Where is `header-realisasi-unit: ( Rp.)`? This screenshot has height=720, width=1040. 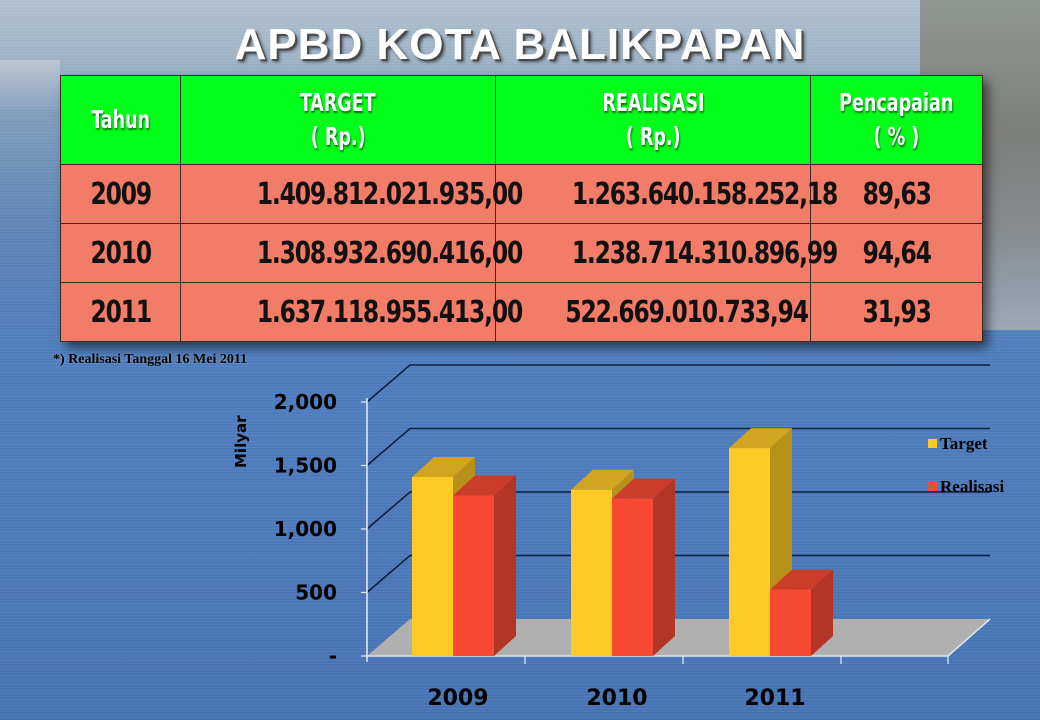
header-realisasi-unit: ( Rp.) is located at coordinates (653, 136).